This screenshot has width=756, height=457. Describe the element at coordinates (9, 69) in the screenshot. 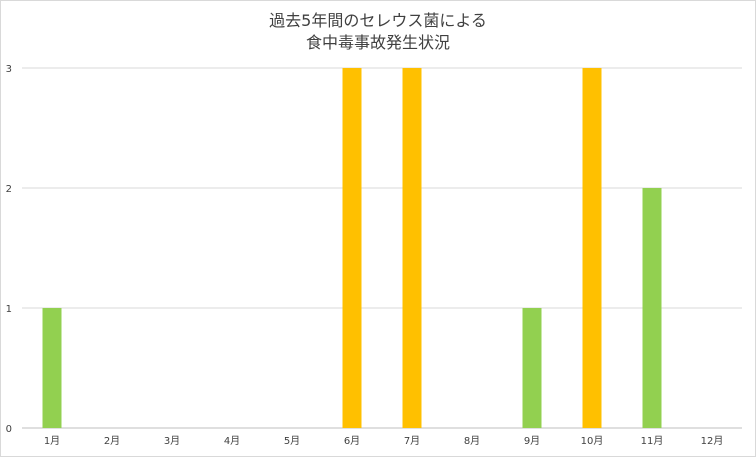

I see `y-tick-label: 3` at that location.